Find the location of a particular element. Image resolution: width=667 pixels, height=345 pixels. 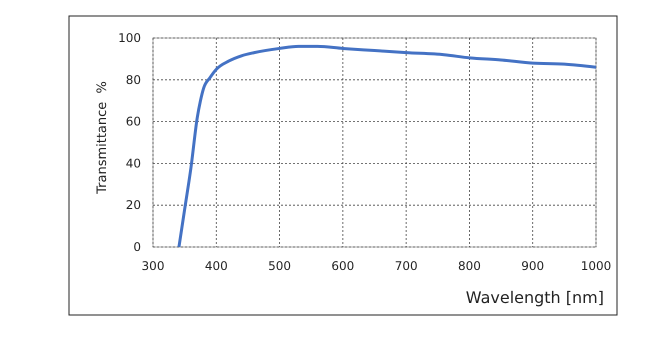

x-tick-label: 800 is located at coordinates (469, 266).